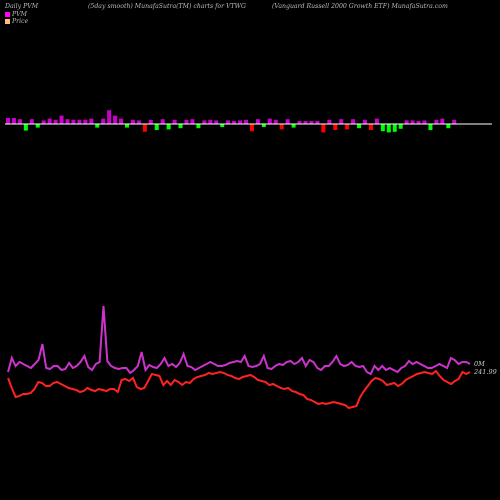 The image size is (500, 500). Describe the element at coordinates (485, 372) in the screenshot. I see `price-last-label: 241.99` at that location.